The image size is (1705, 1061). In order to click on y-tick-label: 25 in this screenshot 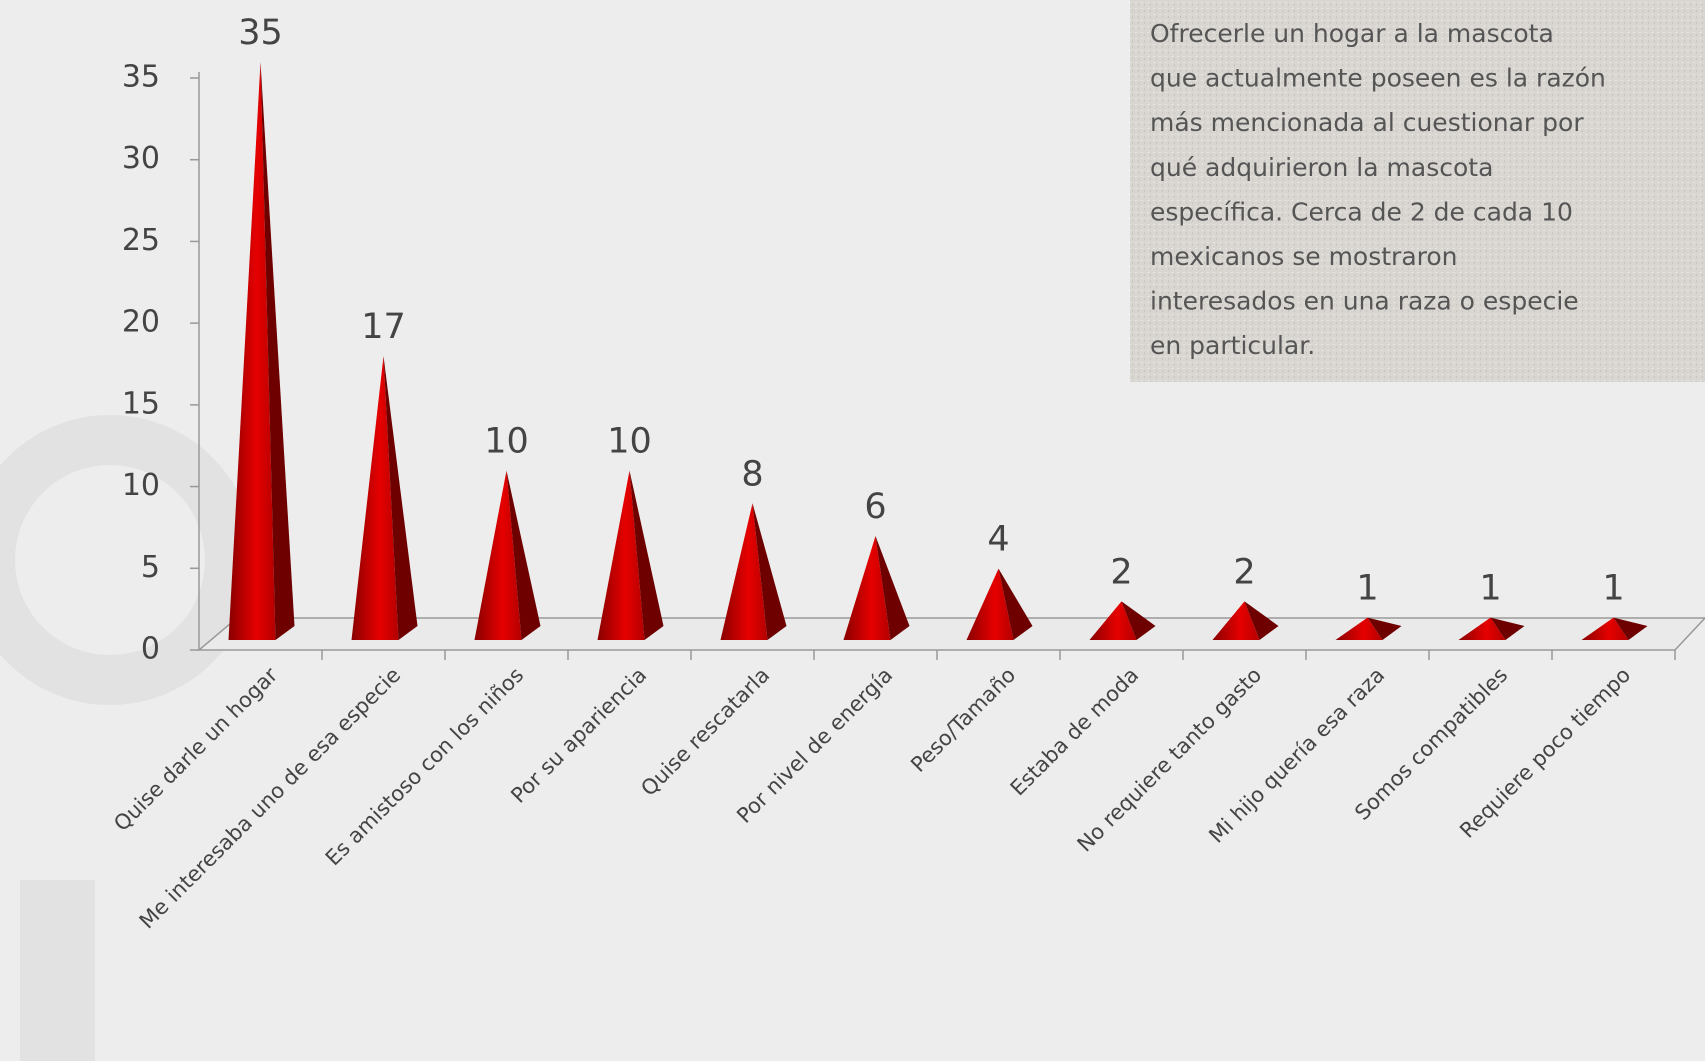, I will do `click(141, 240)`.